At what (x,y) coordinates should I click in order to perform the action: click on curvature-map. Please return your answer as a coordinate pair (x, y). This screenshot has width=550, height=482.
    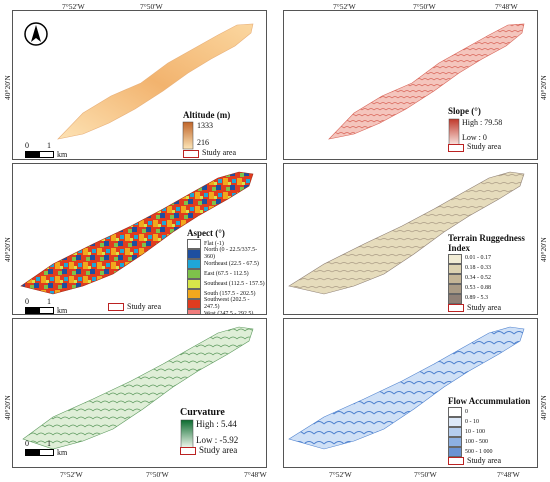
    Looking at the image, I should click on (138, 388).